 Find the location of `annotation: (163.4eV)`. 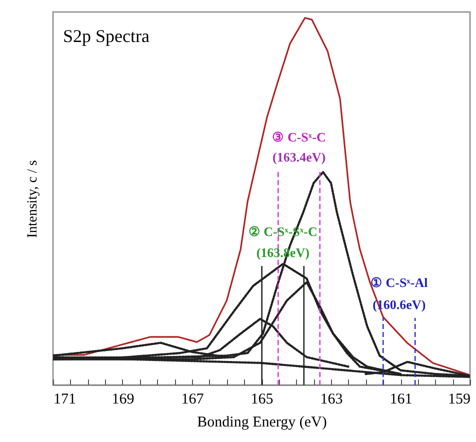

annotation: (163.4eV) is located at coordinates (299, 156).